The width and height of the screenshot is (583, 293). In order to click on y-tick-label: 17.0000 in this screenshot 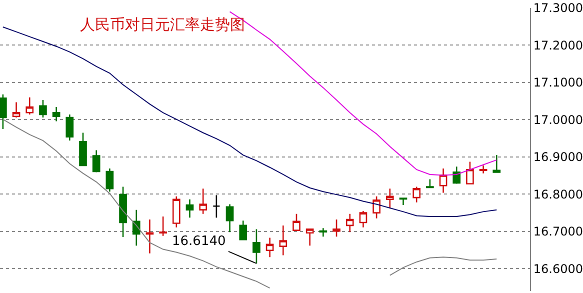, I will do `click(558, 119)`.